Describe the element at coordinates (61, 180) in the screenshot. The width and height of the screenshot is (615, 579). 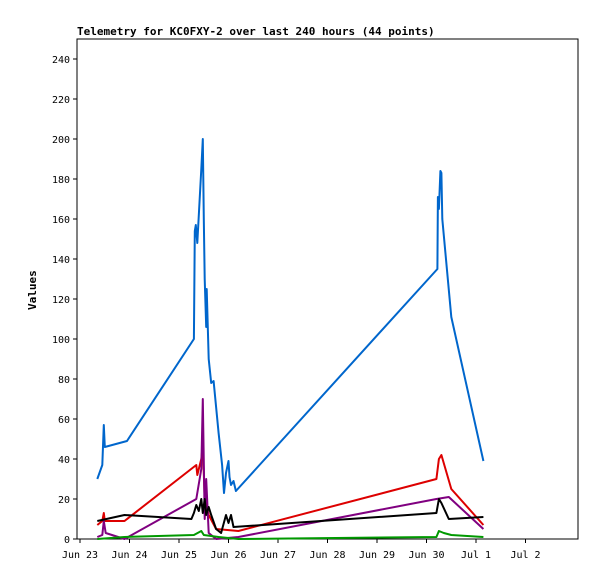
I see `y-tick-label: 180` at that location.